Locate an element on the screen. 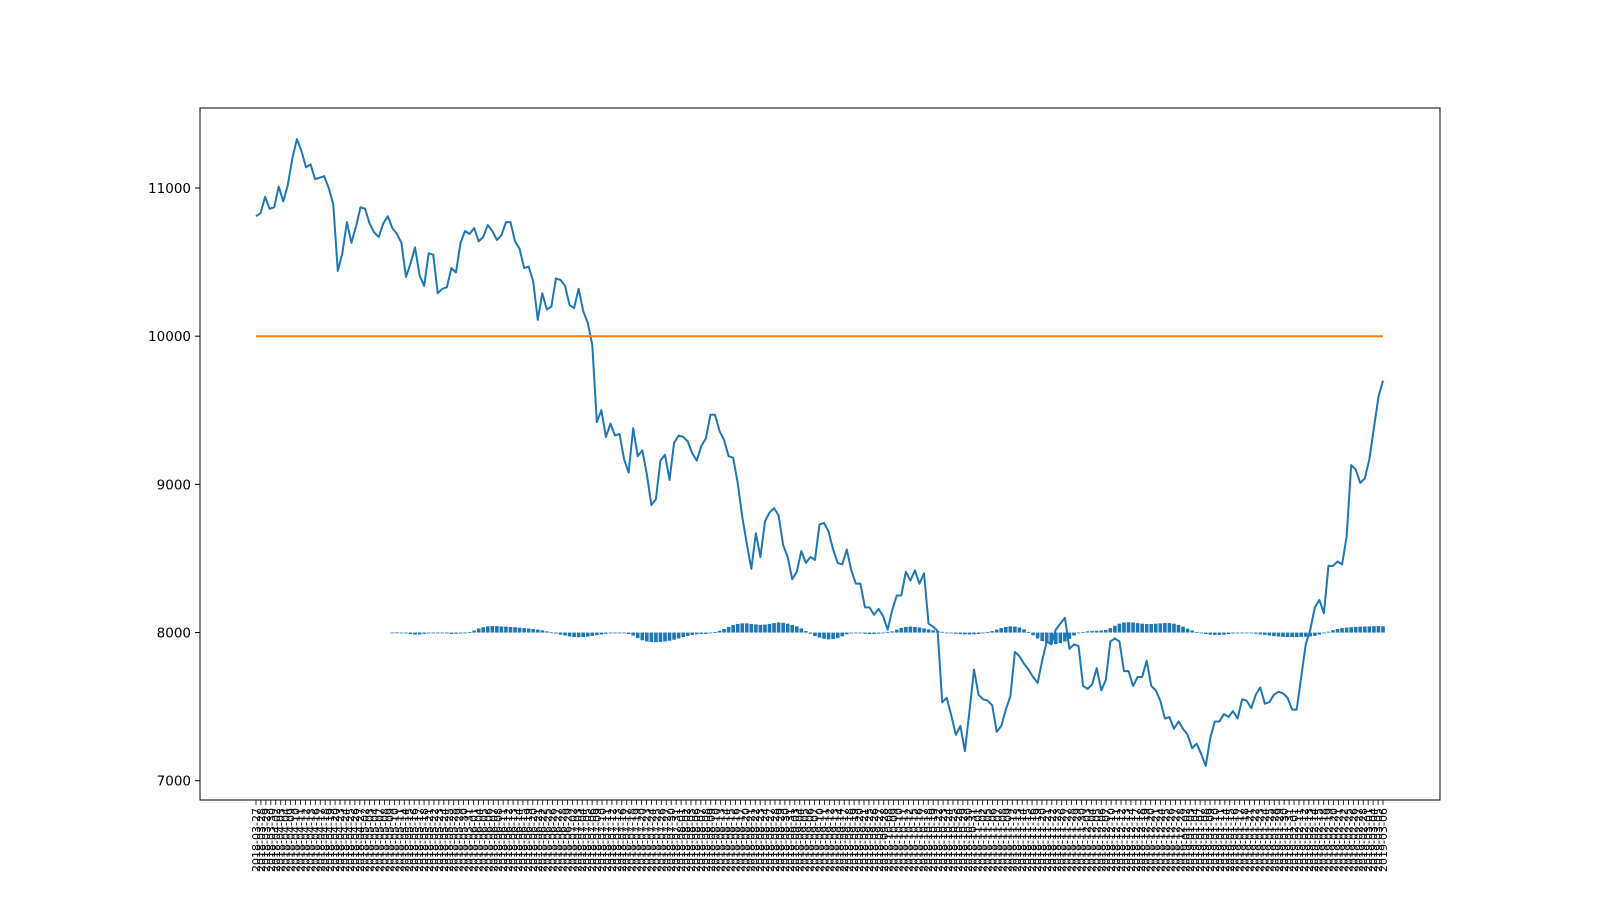  x-tick-label: 2018-06-04 is located at coordinates (478, 840).